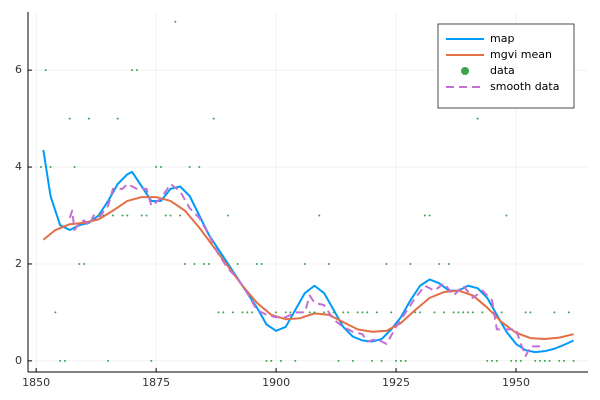 The height and width of the screenshot is (400, 600). I want to click on legend-label: smooth data, so click(524, 86).